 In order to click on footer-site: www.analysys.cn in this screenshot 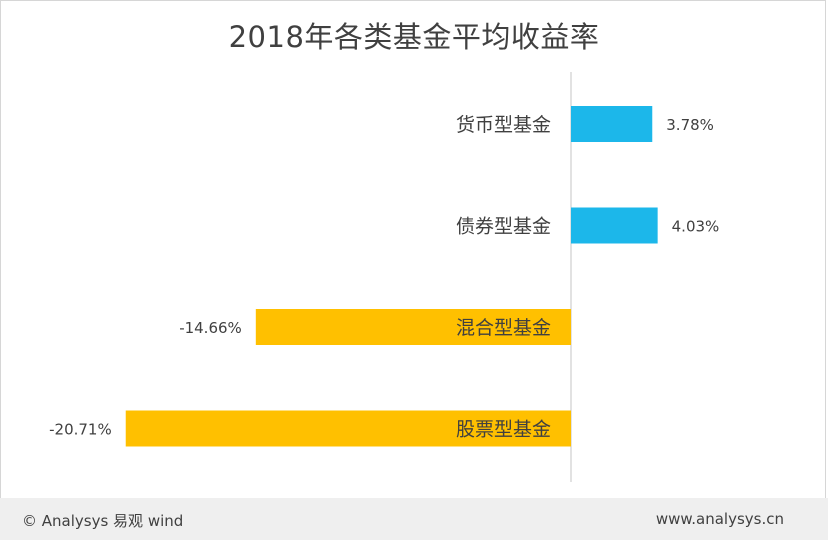, I will do `click(719, 519)`.